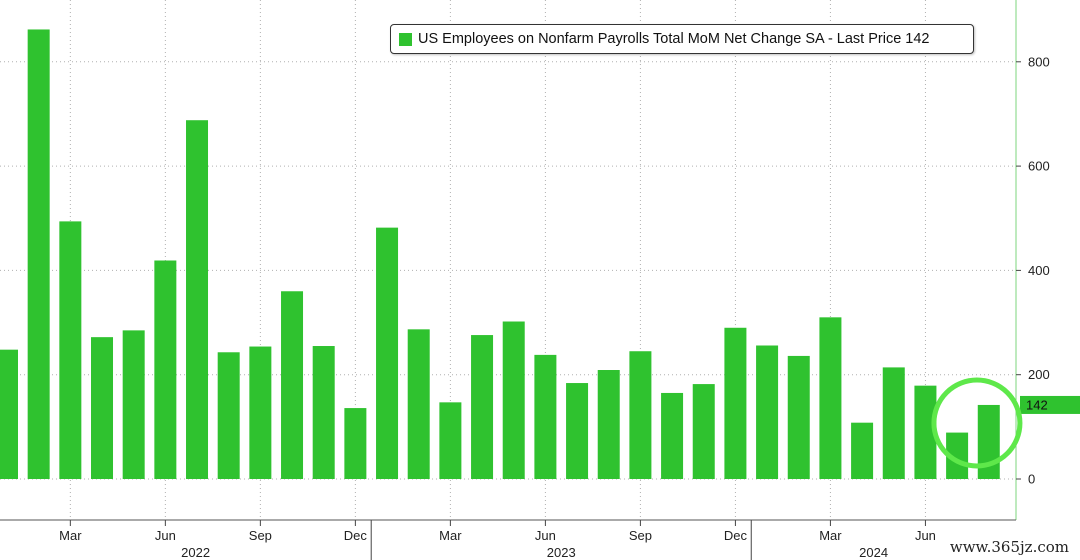 The height and width of the screenshot is (560, 1080). What do you see at coordinates (1031, 479) in the screenshot?
I see `y-tick-label: 0` at bounding box center [1031, 479].